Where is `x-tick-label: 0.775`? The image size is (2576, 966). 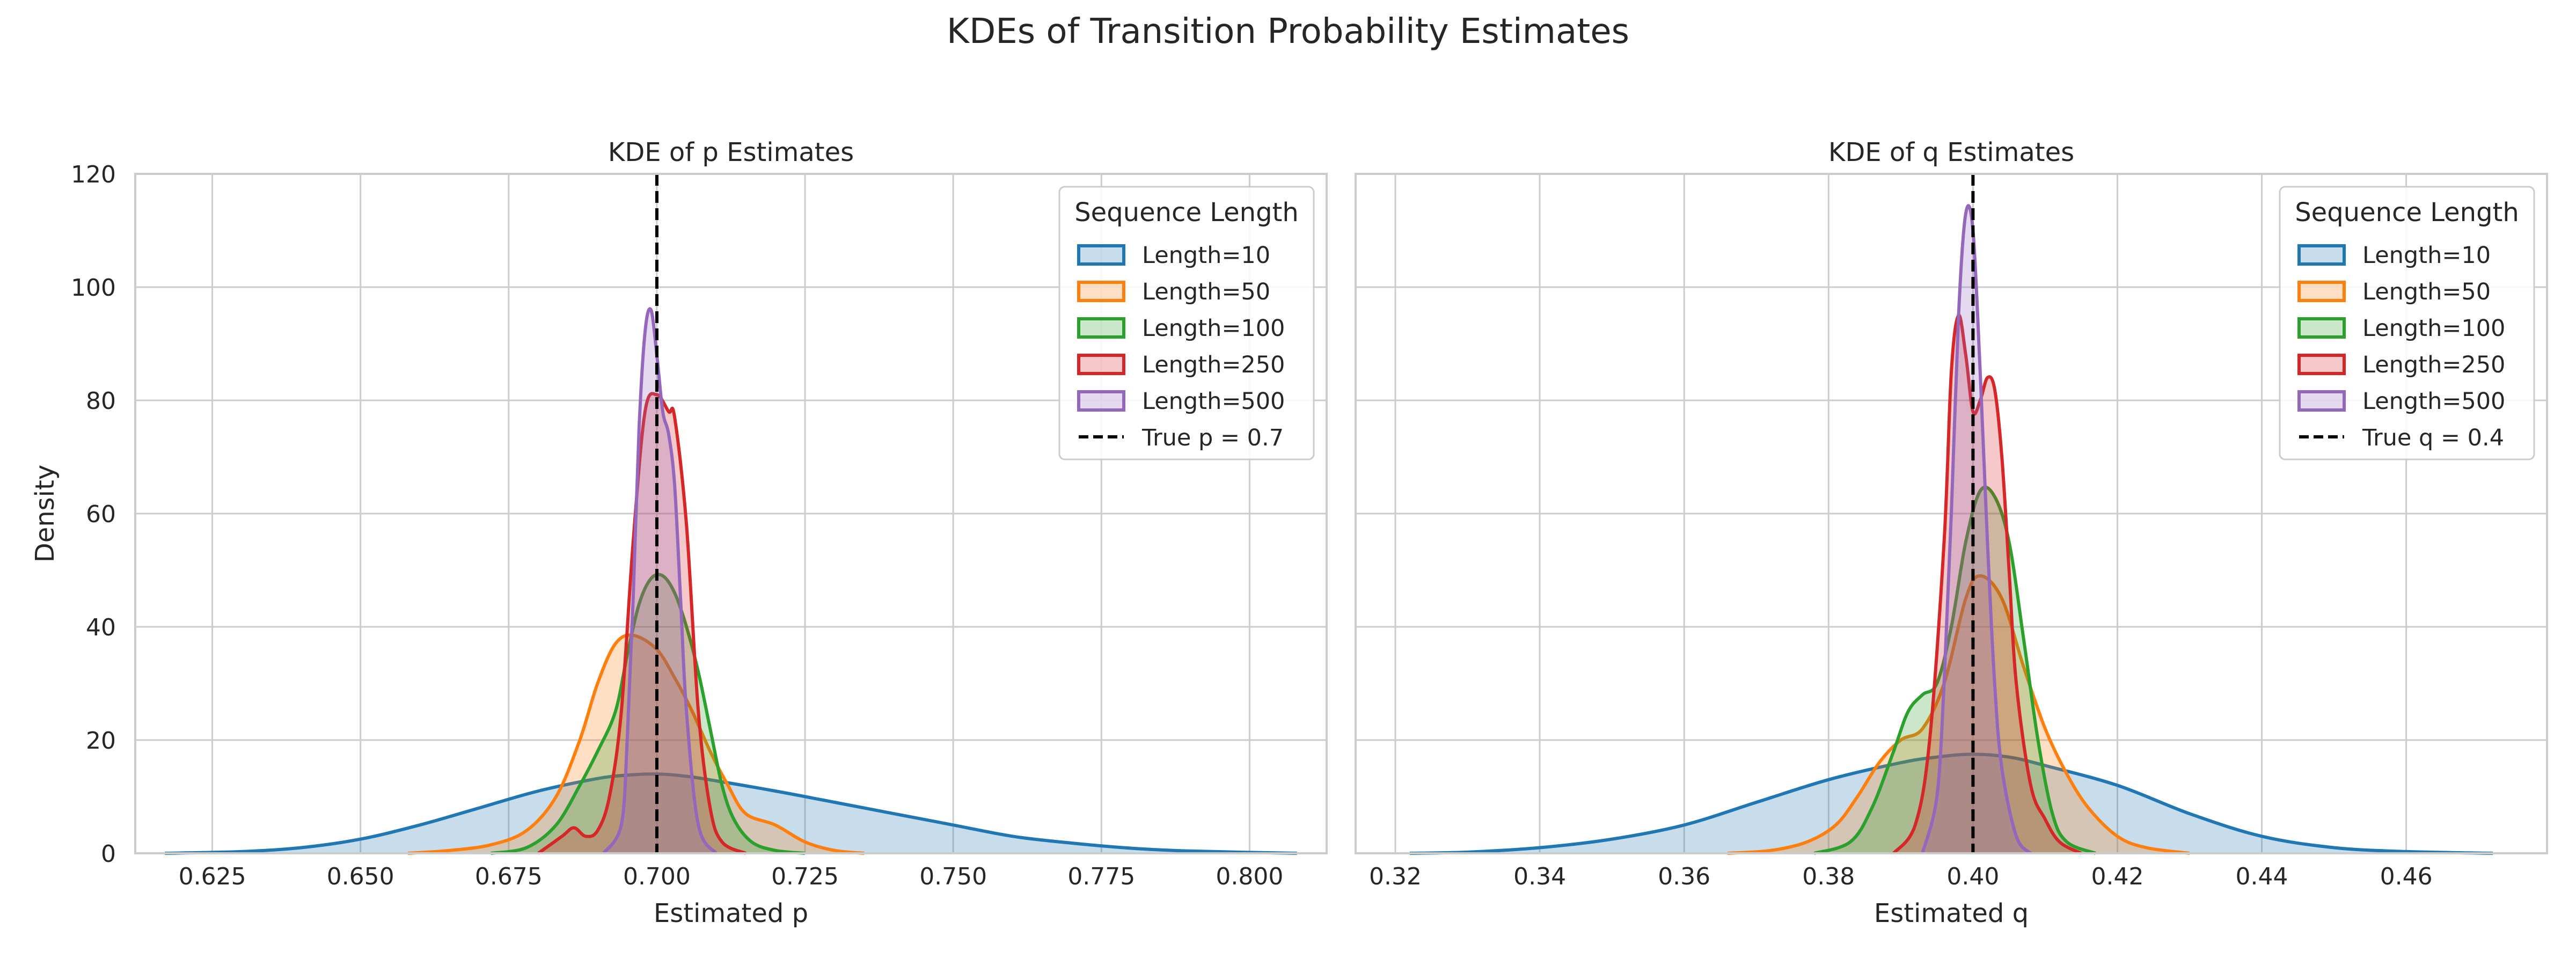 x-tick-label: 0.775 is located at coordinates (1101, 876).